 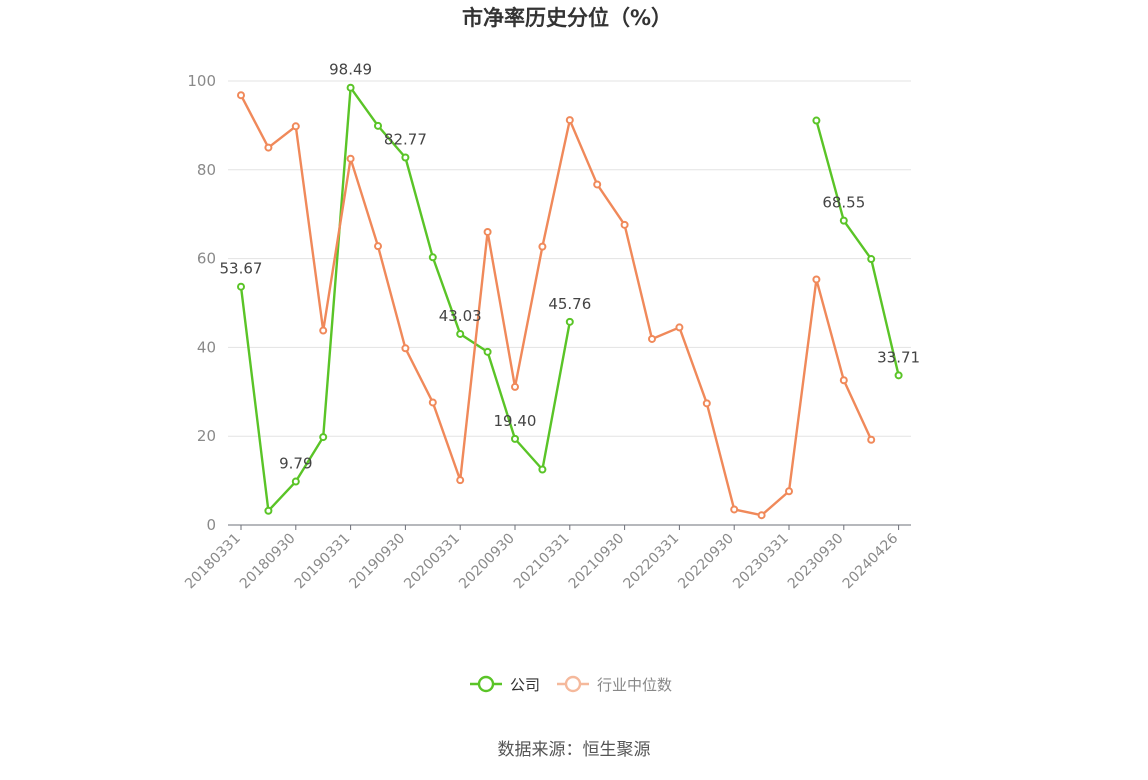 What do you see at coordinates (206, 436) in the screenshot?
I see `y-tick-label: 20` at bounding box center [206, 436].